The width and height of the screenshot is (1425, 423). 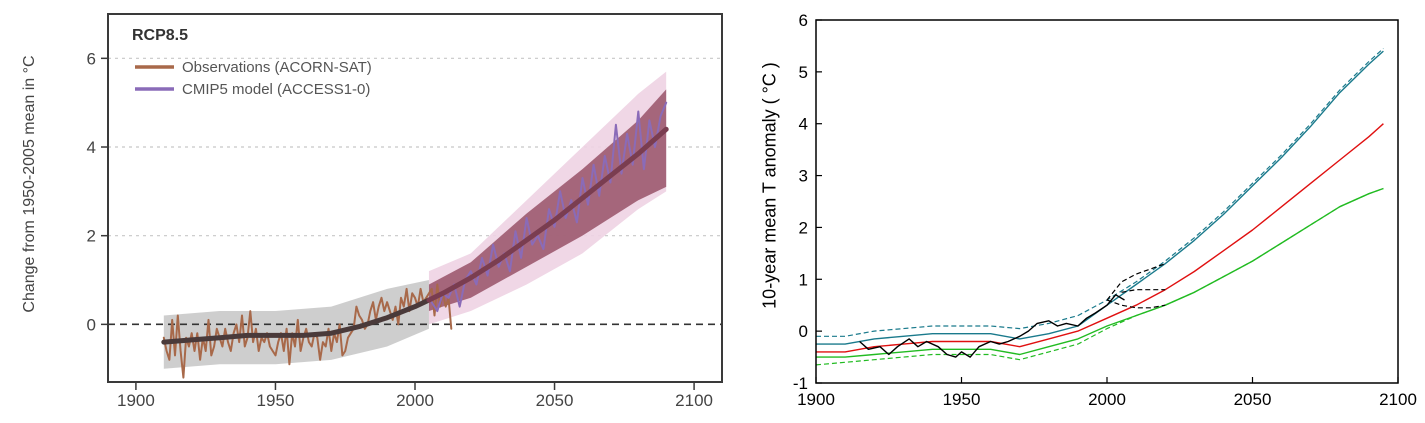 I want to click on y-tick-label: 1, so click(x=803, y=279).